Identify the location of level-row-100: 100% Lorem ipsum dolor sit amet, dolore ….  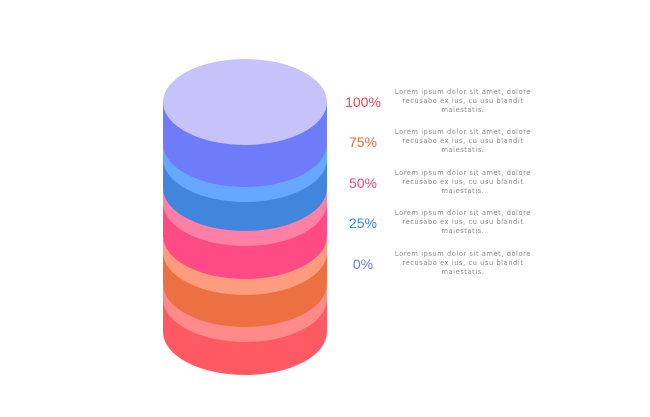
(444, 105).